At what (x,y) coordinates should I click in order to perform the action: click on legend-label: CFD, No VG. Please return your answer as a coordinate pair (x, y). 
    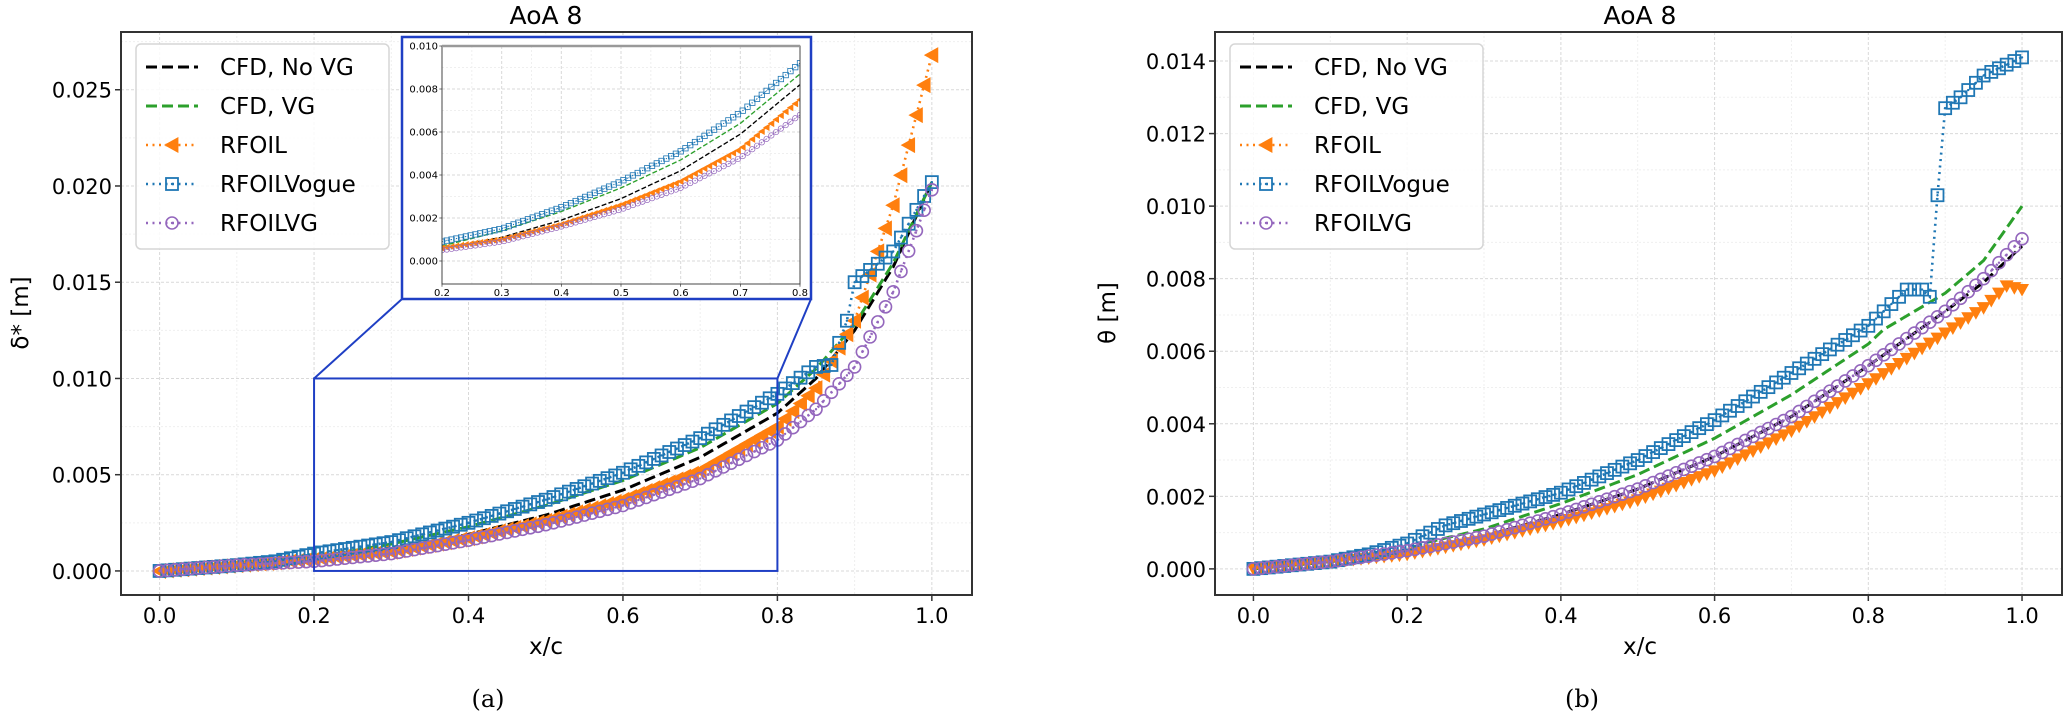
    Looking at the image, I should click on (1381, 68).